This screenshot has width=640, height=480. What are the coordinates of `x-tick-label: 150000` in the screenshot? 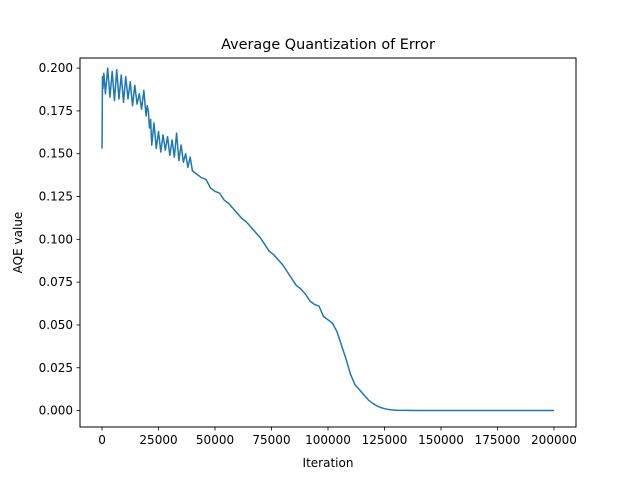 It's located at (441, 440).